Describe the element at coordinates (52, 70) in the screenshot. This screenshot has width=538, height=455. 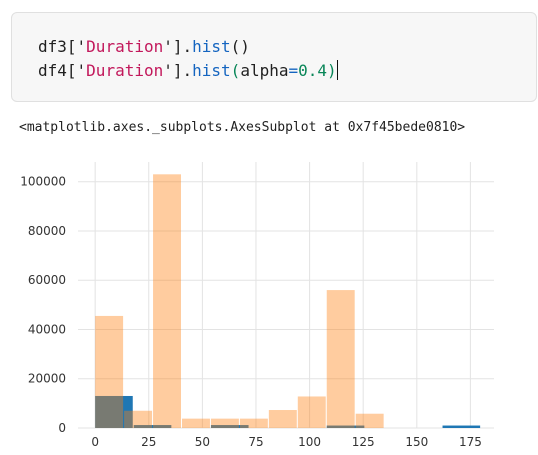
I see `code-token-var: df4` at that location.